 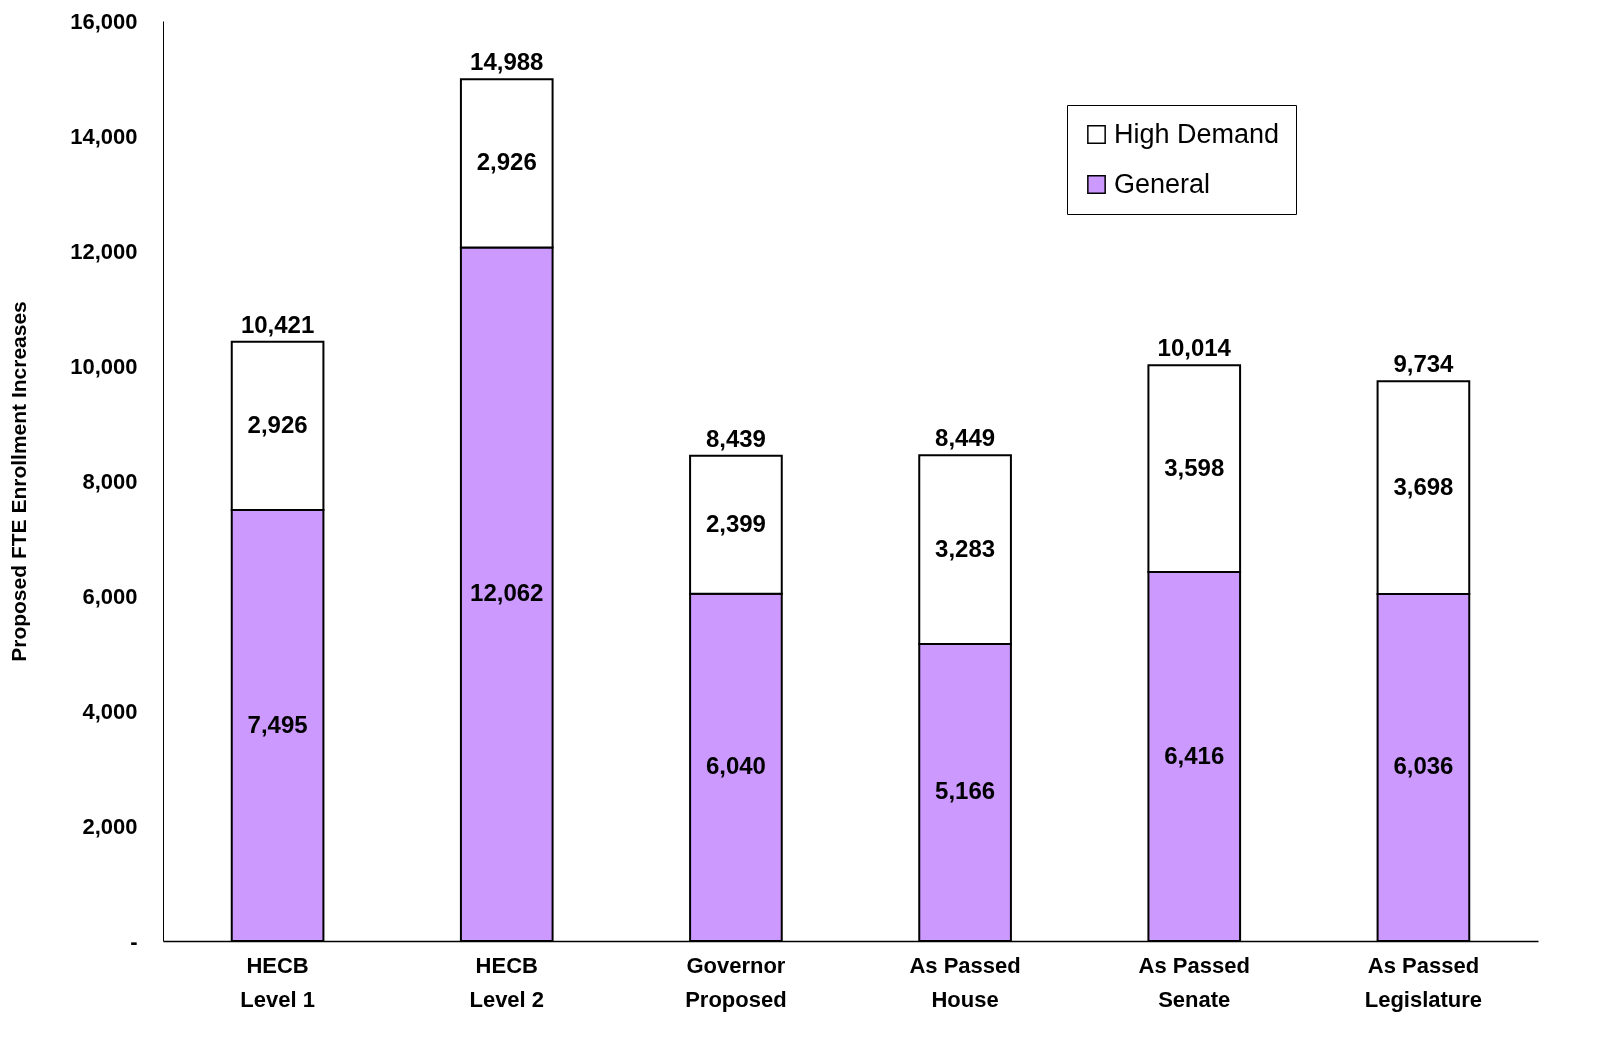 What do you see at coordinates (735, 438) in the screenshot?
I see `total-label: 8,439` at bounding box center [735, 438].